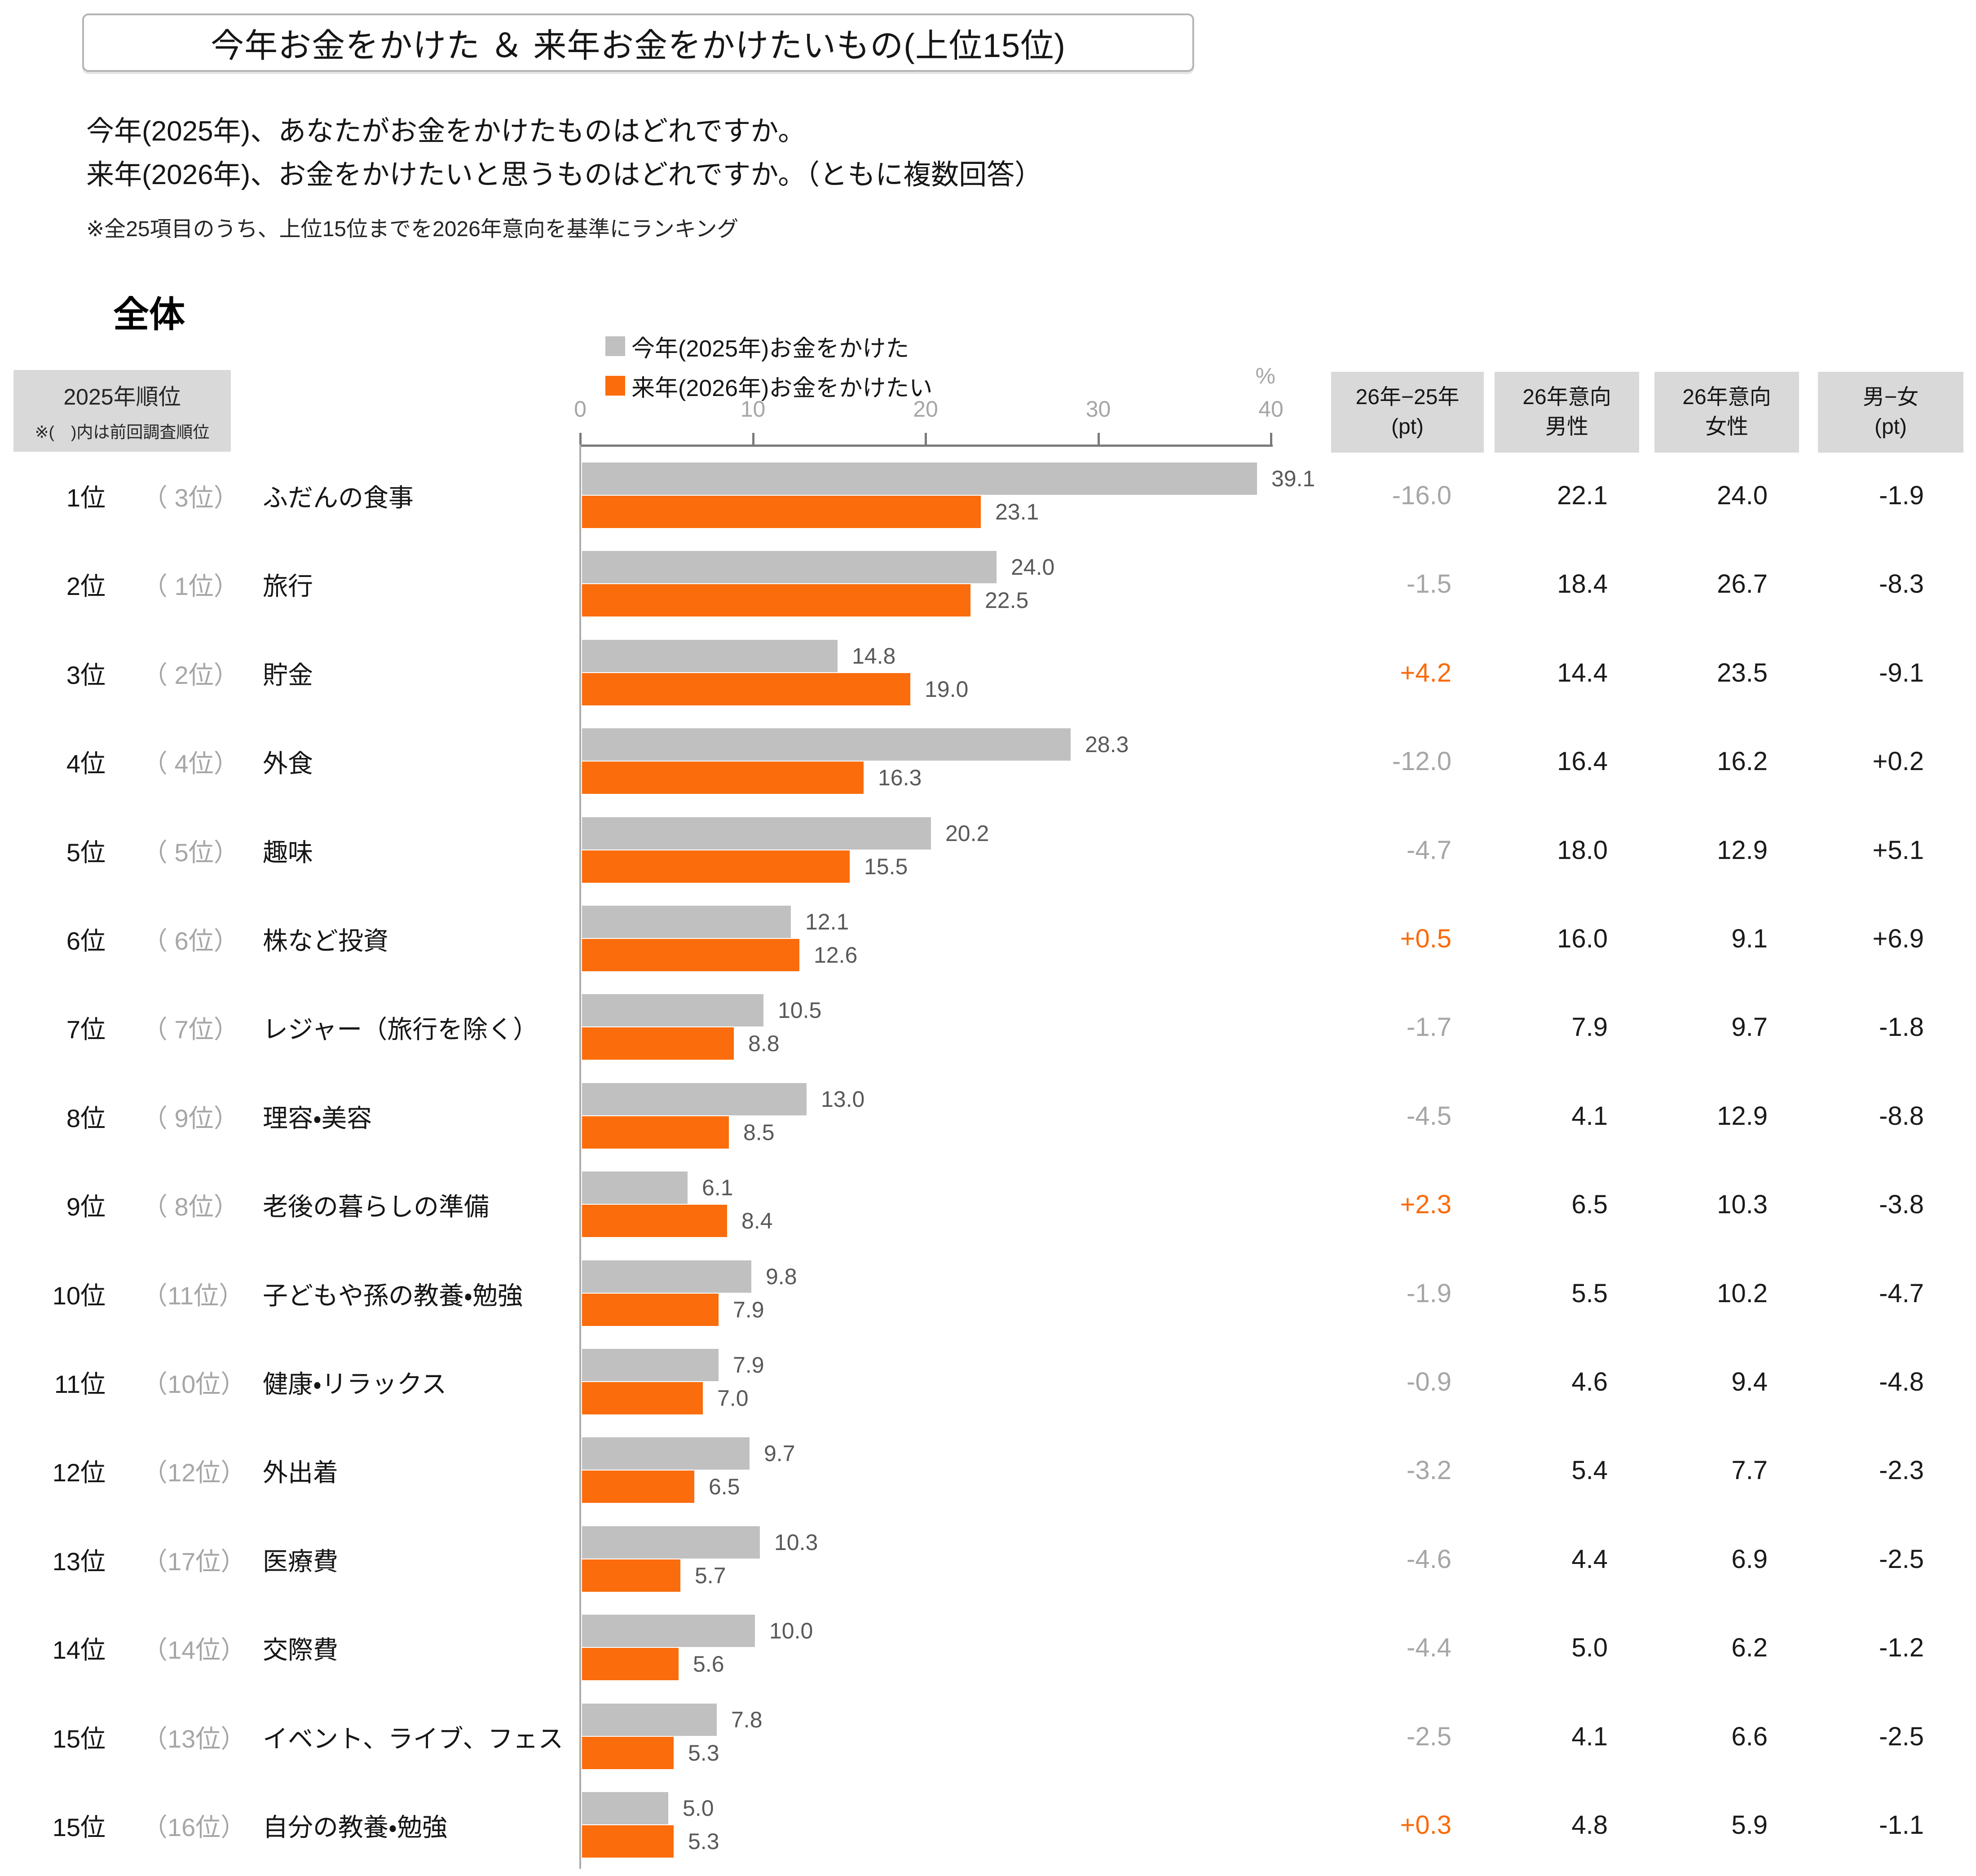 Image resolution: width=1976 pixels, height=1876 pixels. I want to click on bar-value-2026: 19.0, so click(947, 689).